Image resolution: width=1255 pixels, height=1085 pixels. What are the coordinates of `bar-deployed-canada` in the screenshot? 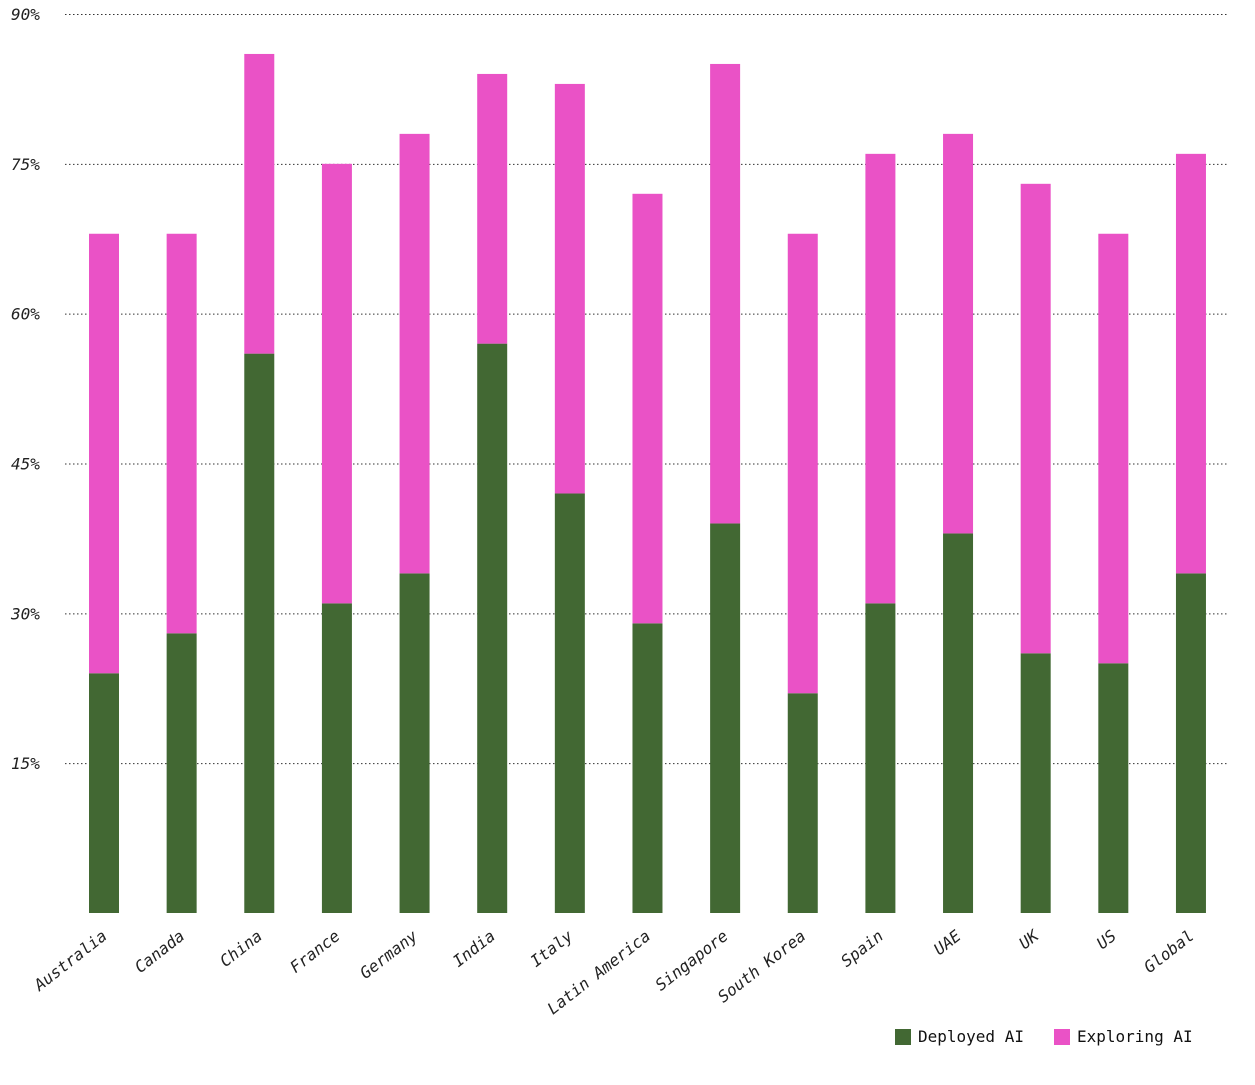 It's located at (181, 773).